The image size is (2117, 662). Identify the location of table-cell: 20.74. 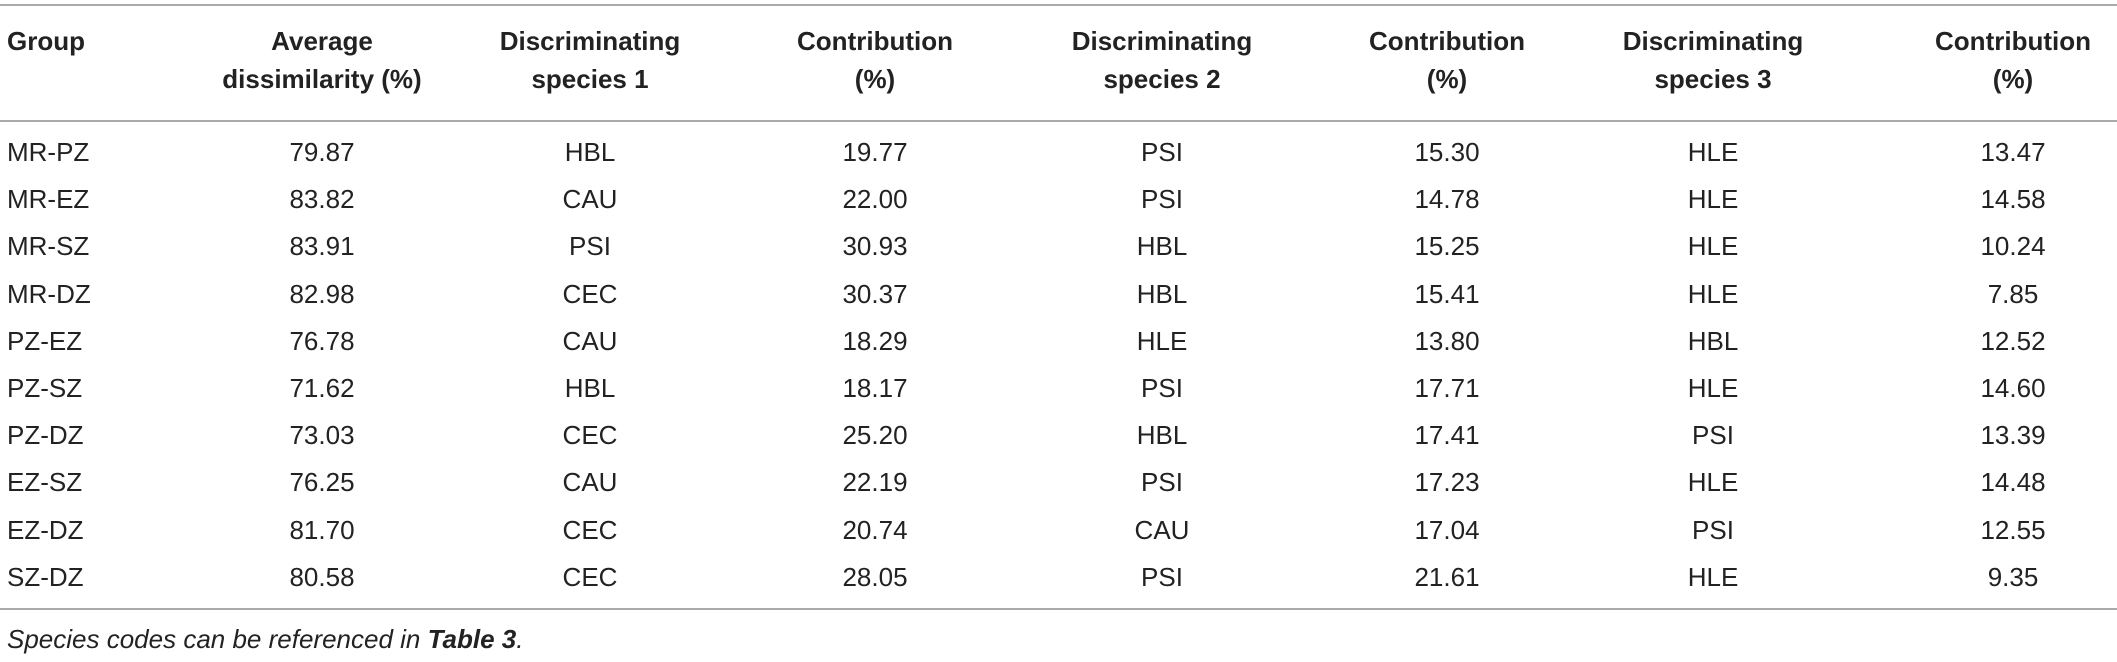
(875, 529).